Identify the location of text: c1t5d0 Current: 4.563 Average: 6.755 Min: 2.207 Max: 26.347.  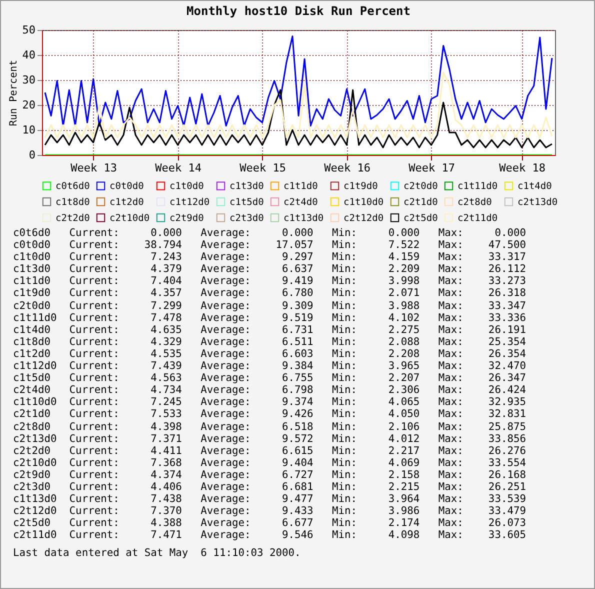
(269, 378).